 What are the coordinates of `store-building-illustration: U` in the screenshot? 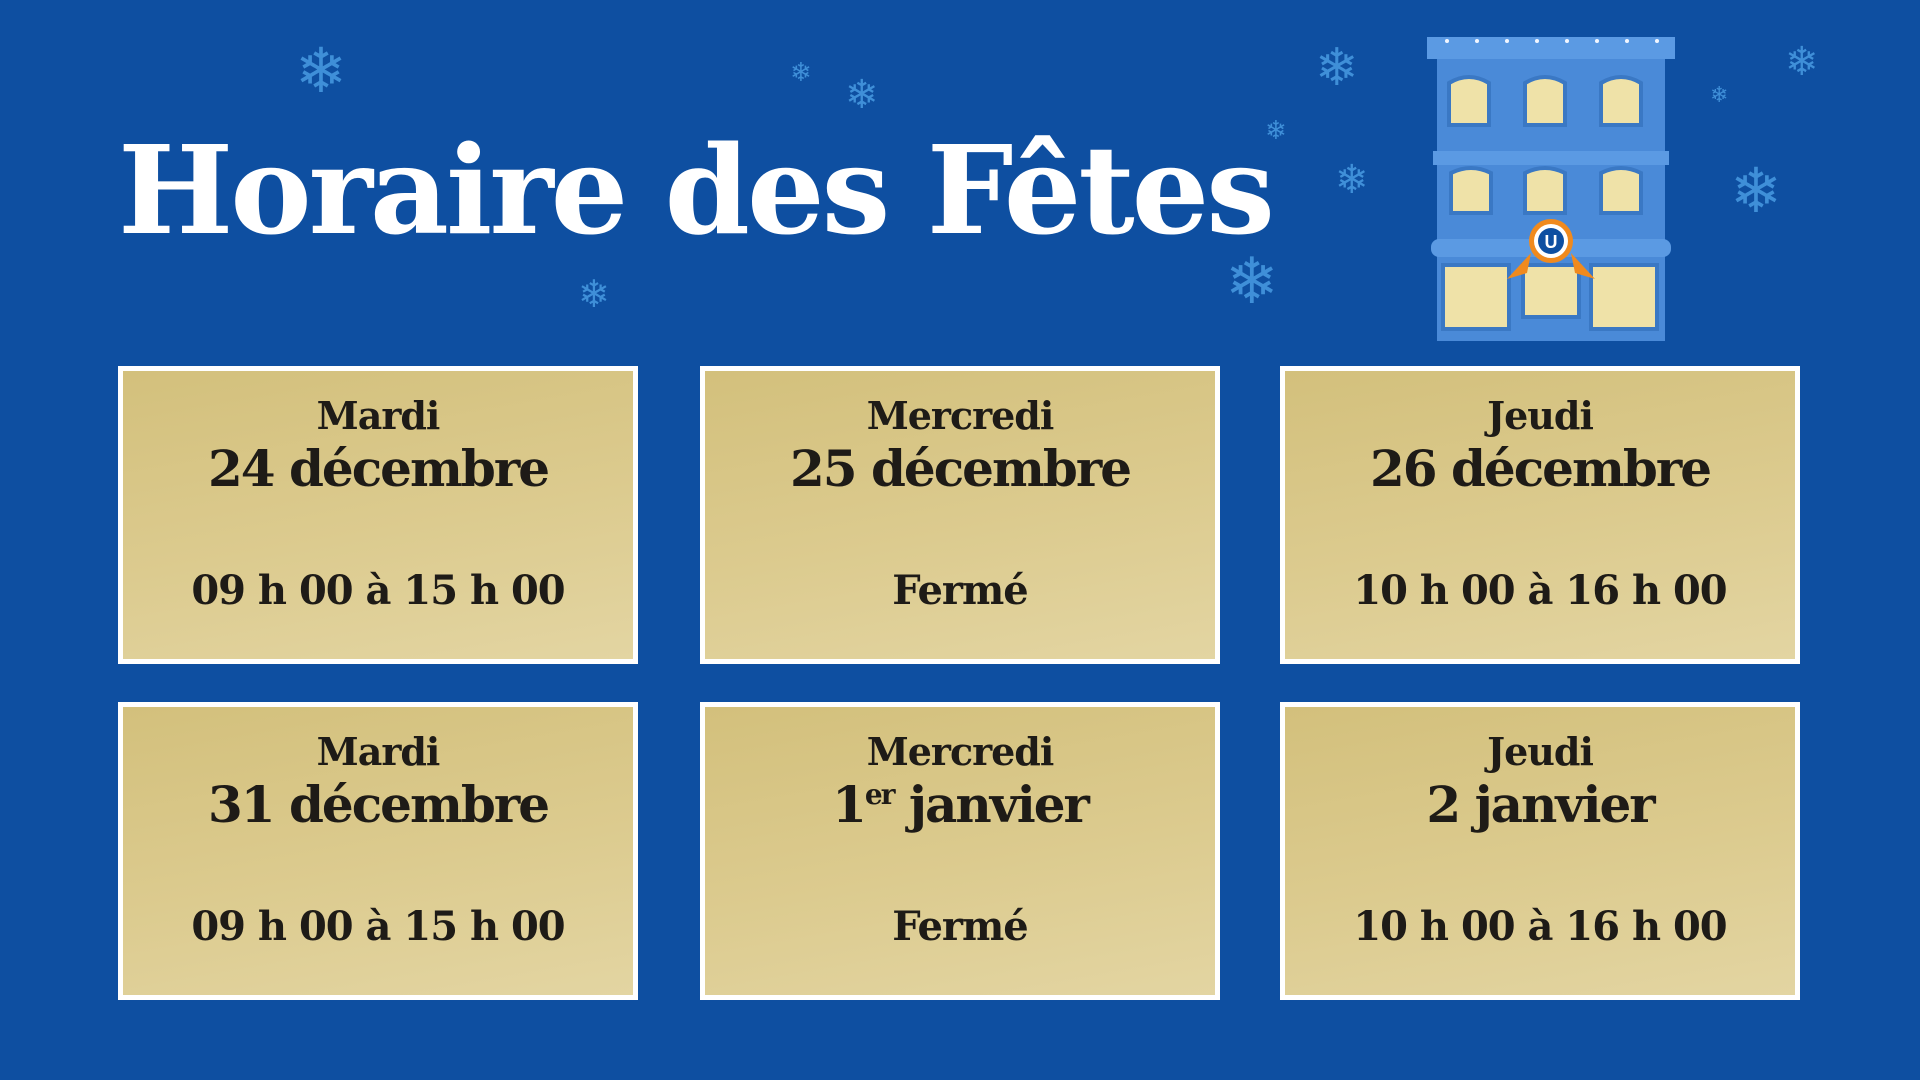 It's located at (1551, 189).